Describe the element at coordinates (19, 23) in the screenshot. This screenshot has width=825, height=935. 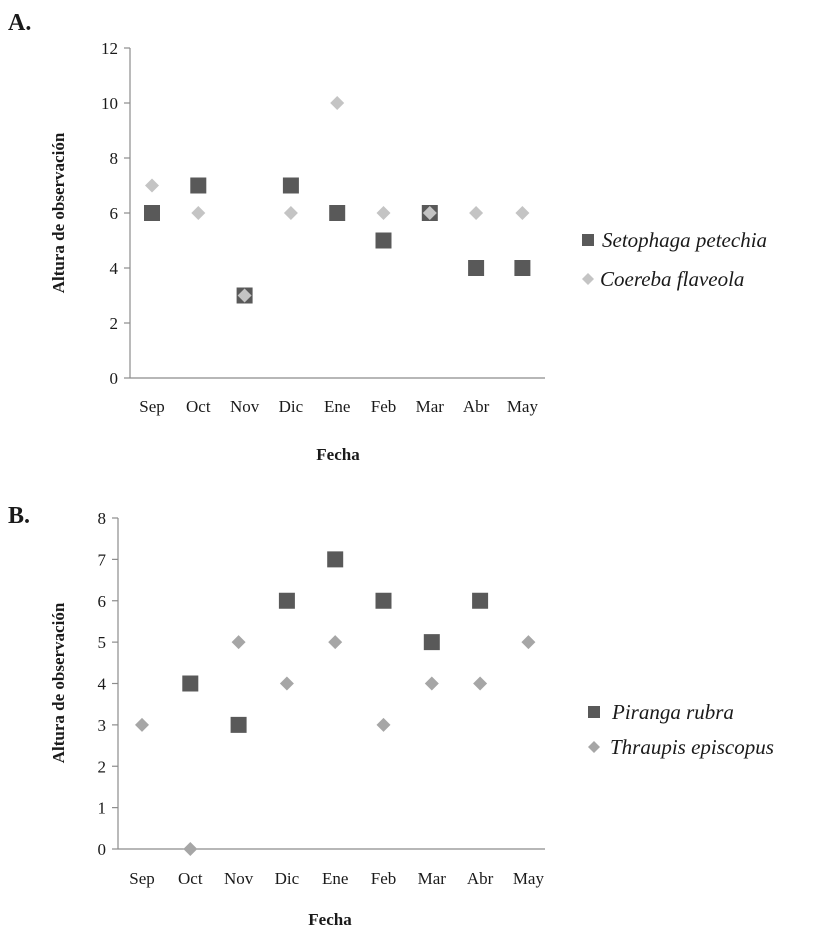
I see `panel-a-label: A.` at that location.